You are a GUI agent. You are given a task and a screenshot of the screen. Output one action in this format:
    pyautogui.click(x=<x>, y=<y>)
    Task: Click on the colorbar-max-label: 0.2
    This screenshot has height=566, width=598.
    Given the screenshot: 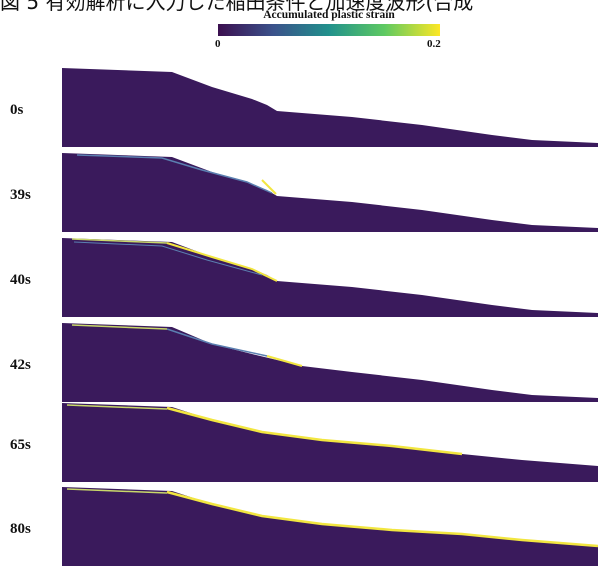 What is the action you would take?
    pyautogui.click(x=434, y=44)
    